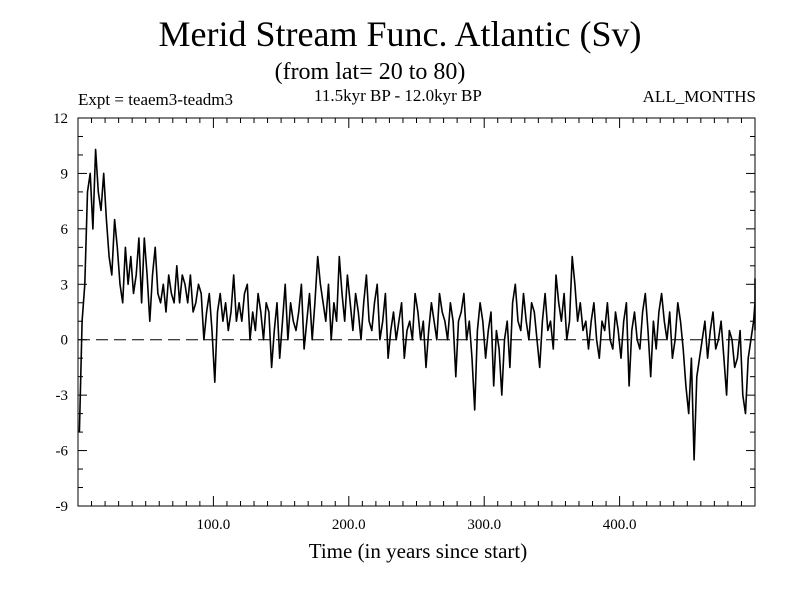 The width and height of the screenshot is (800, 600). What do you see at coordinates (214, 525) in the screenshot?
I see `x-tick-label: 100.0` at bounding box center [214, 525].